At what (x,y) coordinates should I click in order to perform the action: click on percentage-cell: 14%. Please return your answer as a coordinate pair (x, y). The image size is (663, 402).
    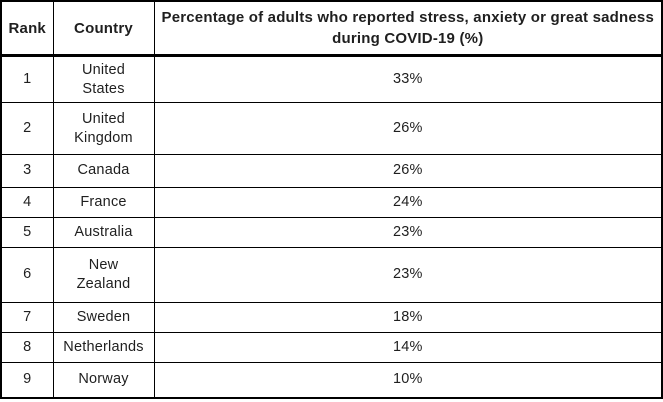
    Looking at the image, I should click on (408, 347).